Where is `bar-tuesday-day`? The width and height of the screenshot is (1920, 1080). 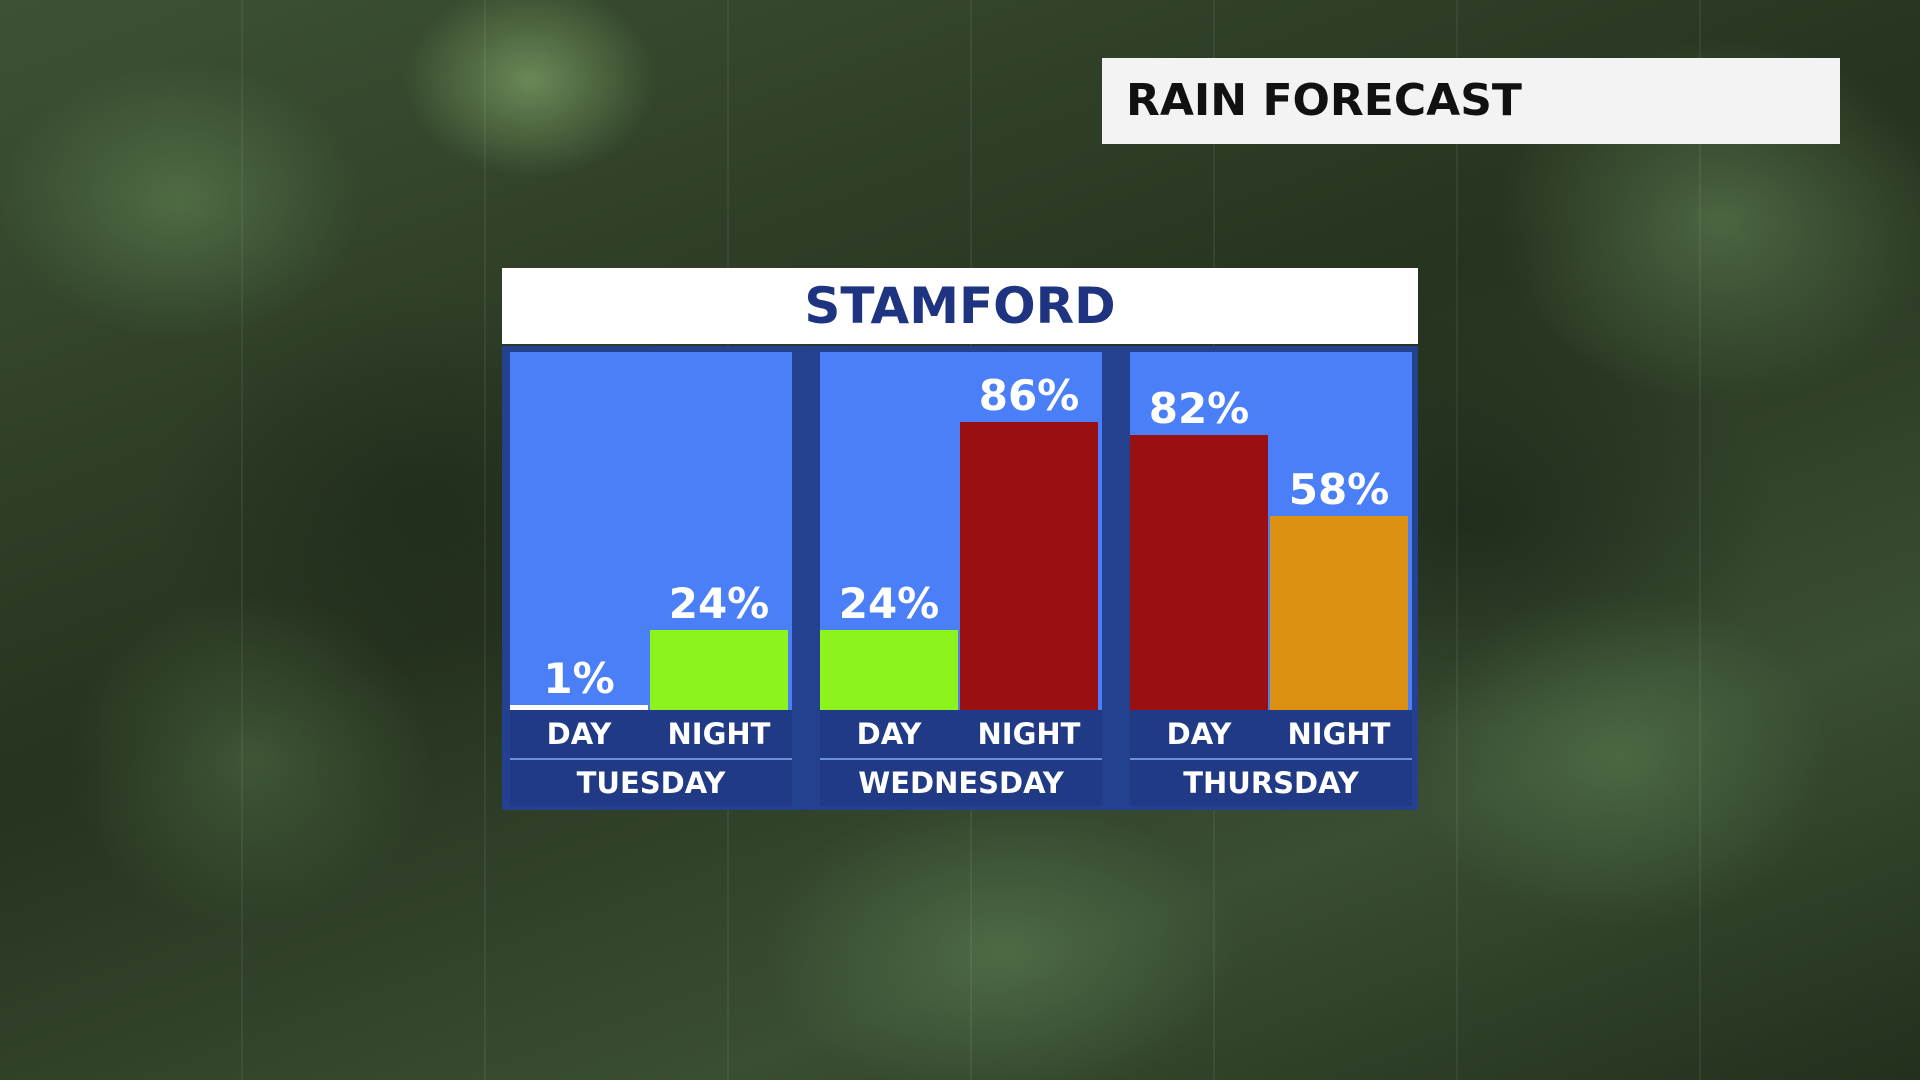 bar-tuesday-day is located at coordinates (579, 707).